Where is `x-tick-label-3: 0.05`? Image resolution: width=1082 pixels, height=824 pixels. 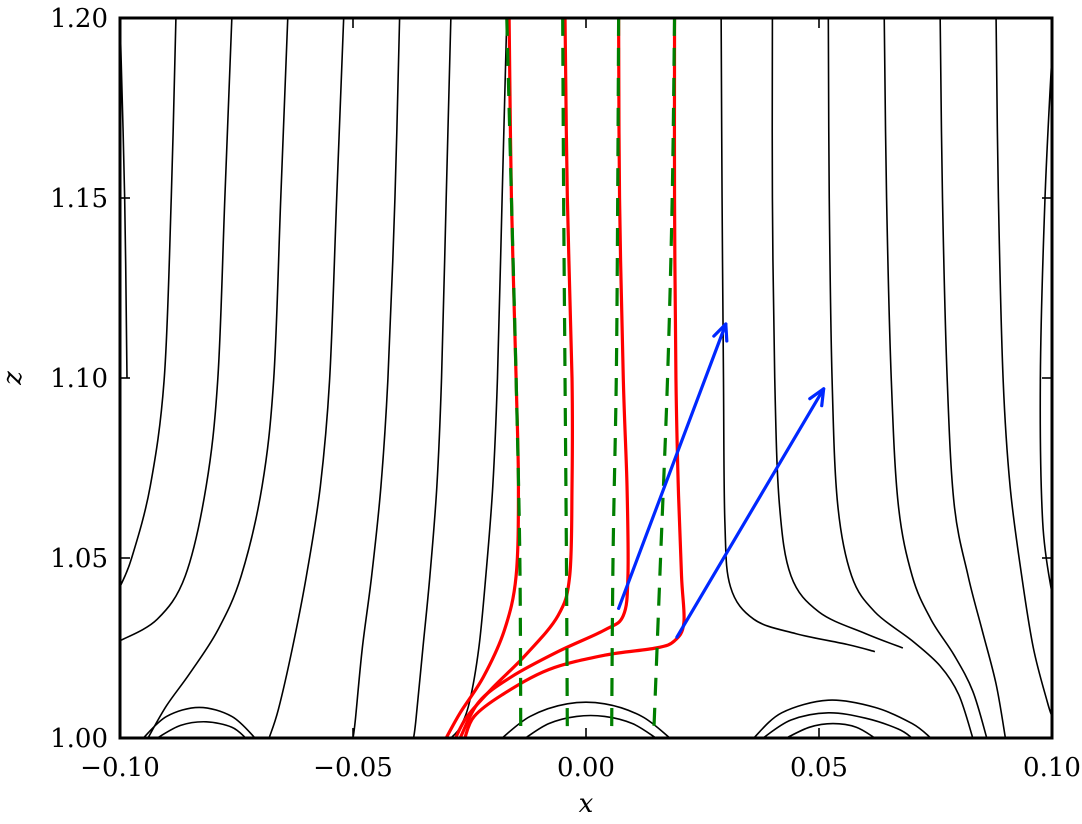 x-tick-label-3: 0.05 is located at coordinates (819, 768).